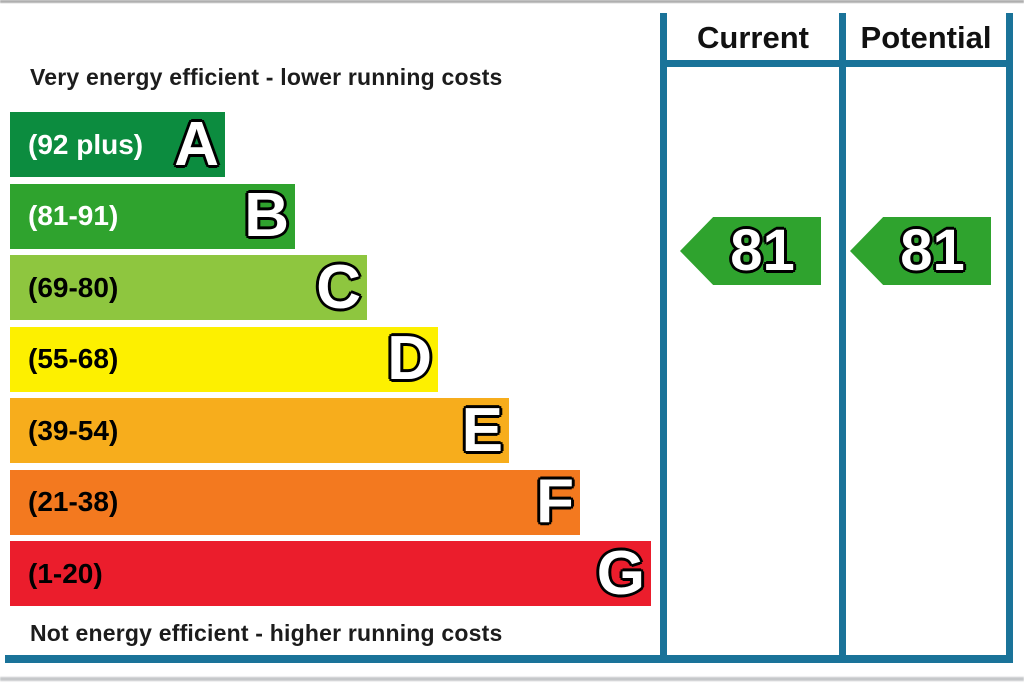  Describe the element at coordinates (73, 215) in the screenshot. I see `band-range-label: (81-91)` at that location.